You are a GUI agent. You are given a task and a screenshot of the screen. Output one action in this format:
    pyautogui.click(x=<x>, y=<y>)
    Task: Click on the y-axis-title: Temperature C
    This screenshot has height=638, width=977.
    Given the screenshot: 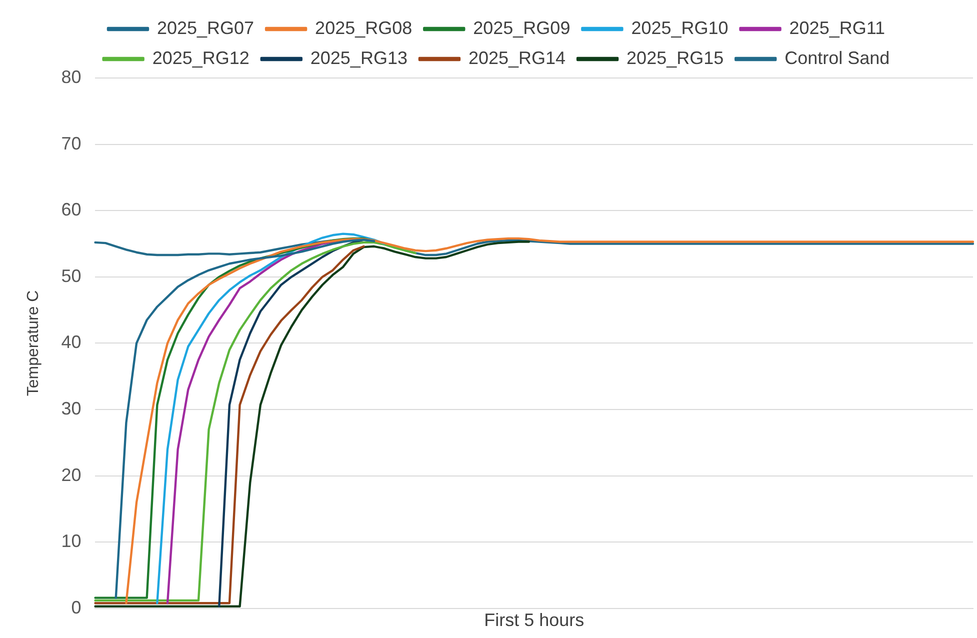 What is the action you would take?
    pyautogui.click(x=33, y=343)
    